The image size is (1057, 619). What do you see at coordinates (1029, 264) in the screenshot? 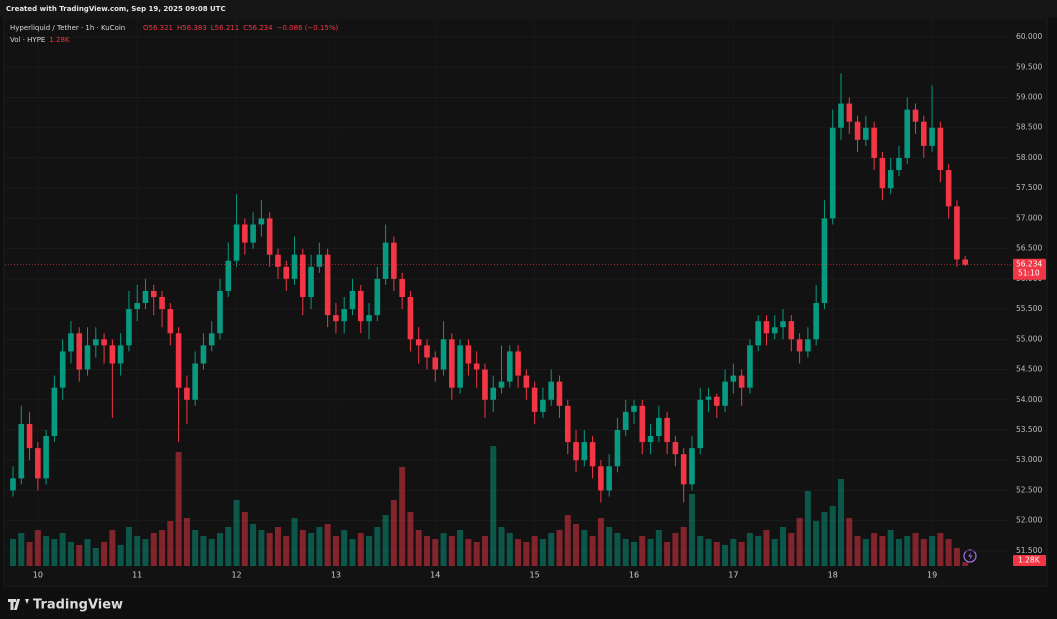
I see `last-price-label: 56.234` at bounding box center [1029, 264].